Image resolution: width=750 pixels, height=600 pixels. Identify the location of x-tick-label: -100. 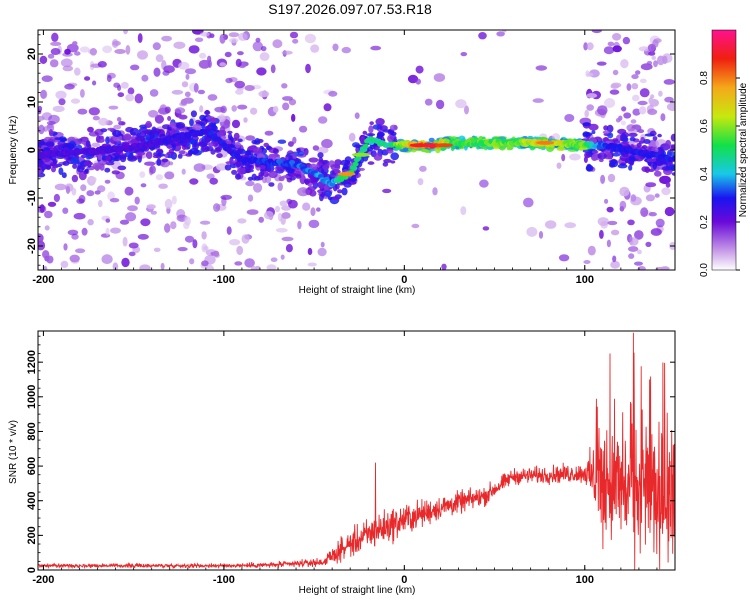
(224, 280).